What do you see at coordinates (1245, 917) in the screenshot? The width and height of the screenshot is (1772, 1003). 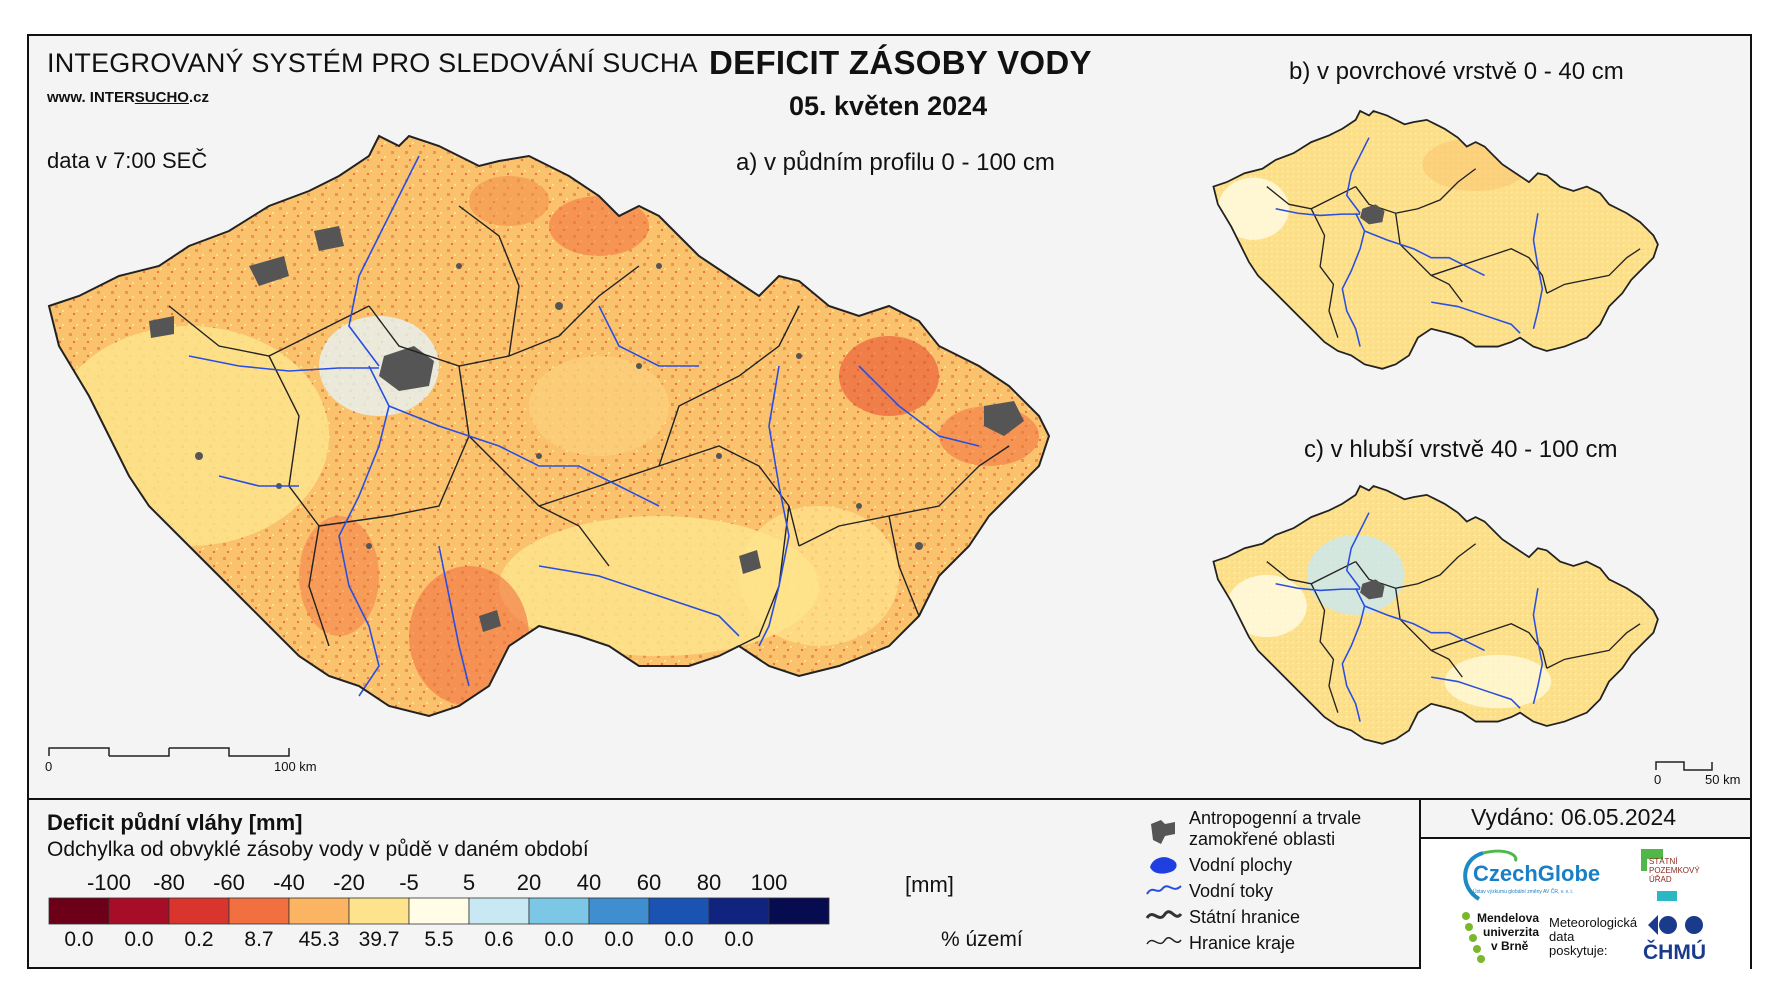 I see `symbol-state-border: Státní hranice` at bounding box center [1245, 917].